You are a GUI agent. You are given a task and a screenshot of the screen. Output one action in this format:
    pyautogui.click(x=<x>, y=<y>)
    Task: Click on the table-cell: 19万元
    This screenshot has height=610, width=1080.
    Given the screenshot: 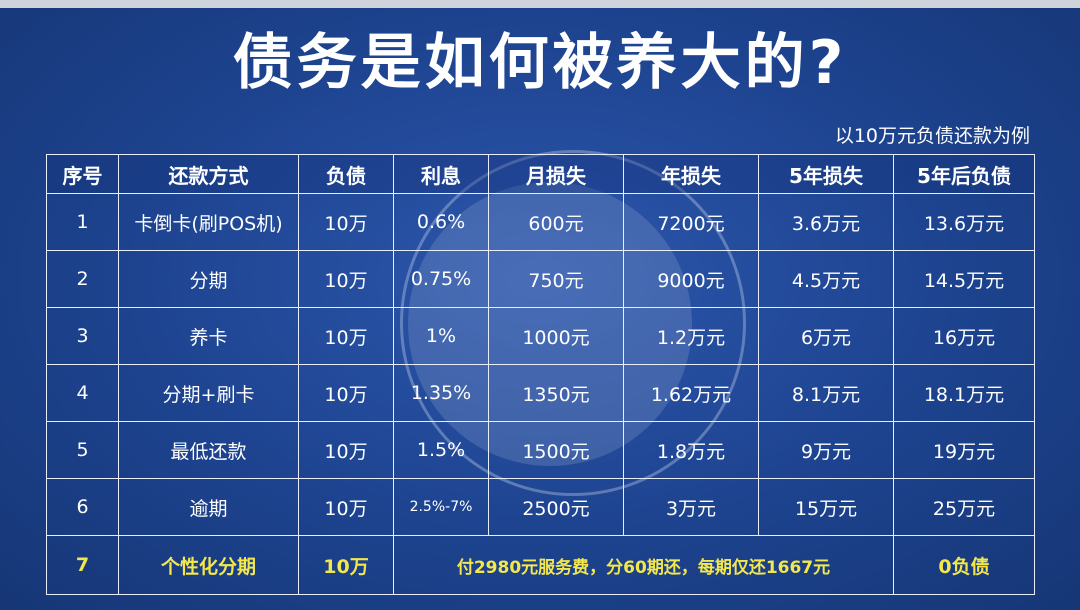 What is the action you would take?
    pyautogui.click(x=964, y=450)
    